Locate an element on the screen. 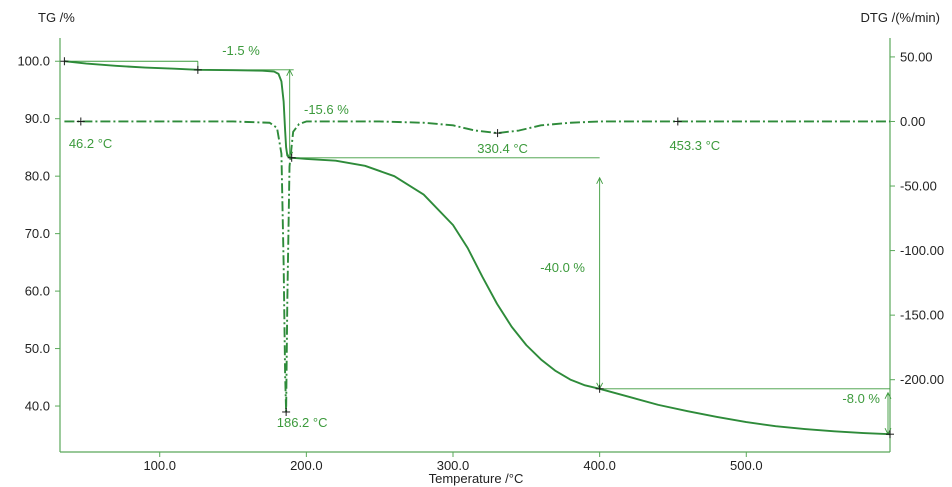  step3-arrow-head-top is located at coordinates (600, 180).